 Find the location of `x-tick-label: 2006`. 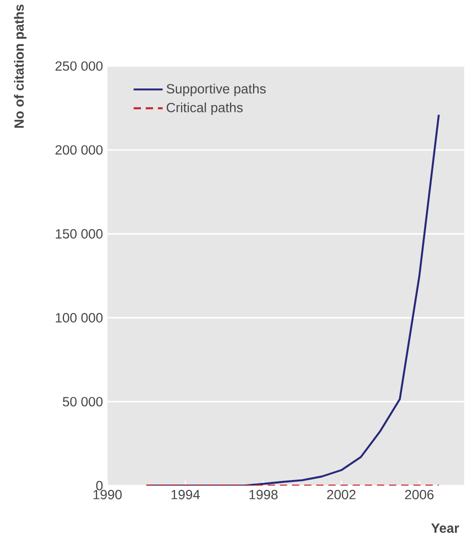

x-tick-label: 2006 is located at coordinates (419, 495).